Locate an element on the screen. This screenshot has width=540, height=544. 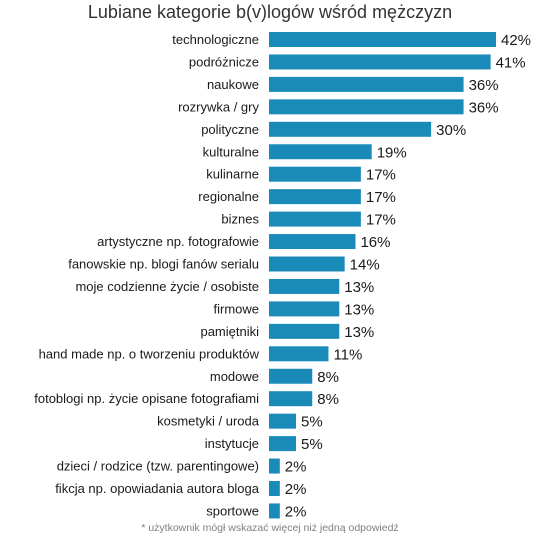
value-label: 16% is located at coordinates (375, 242).